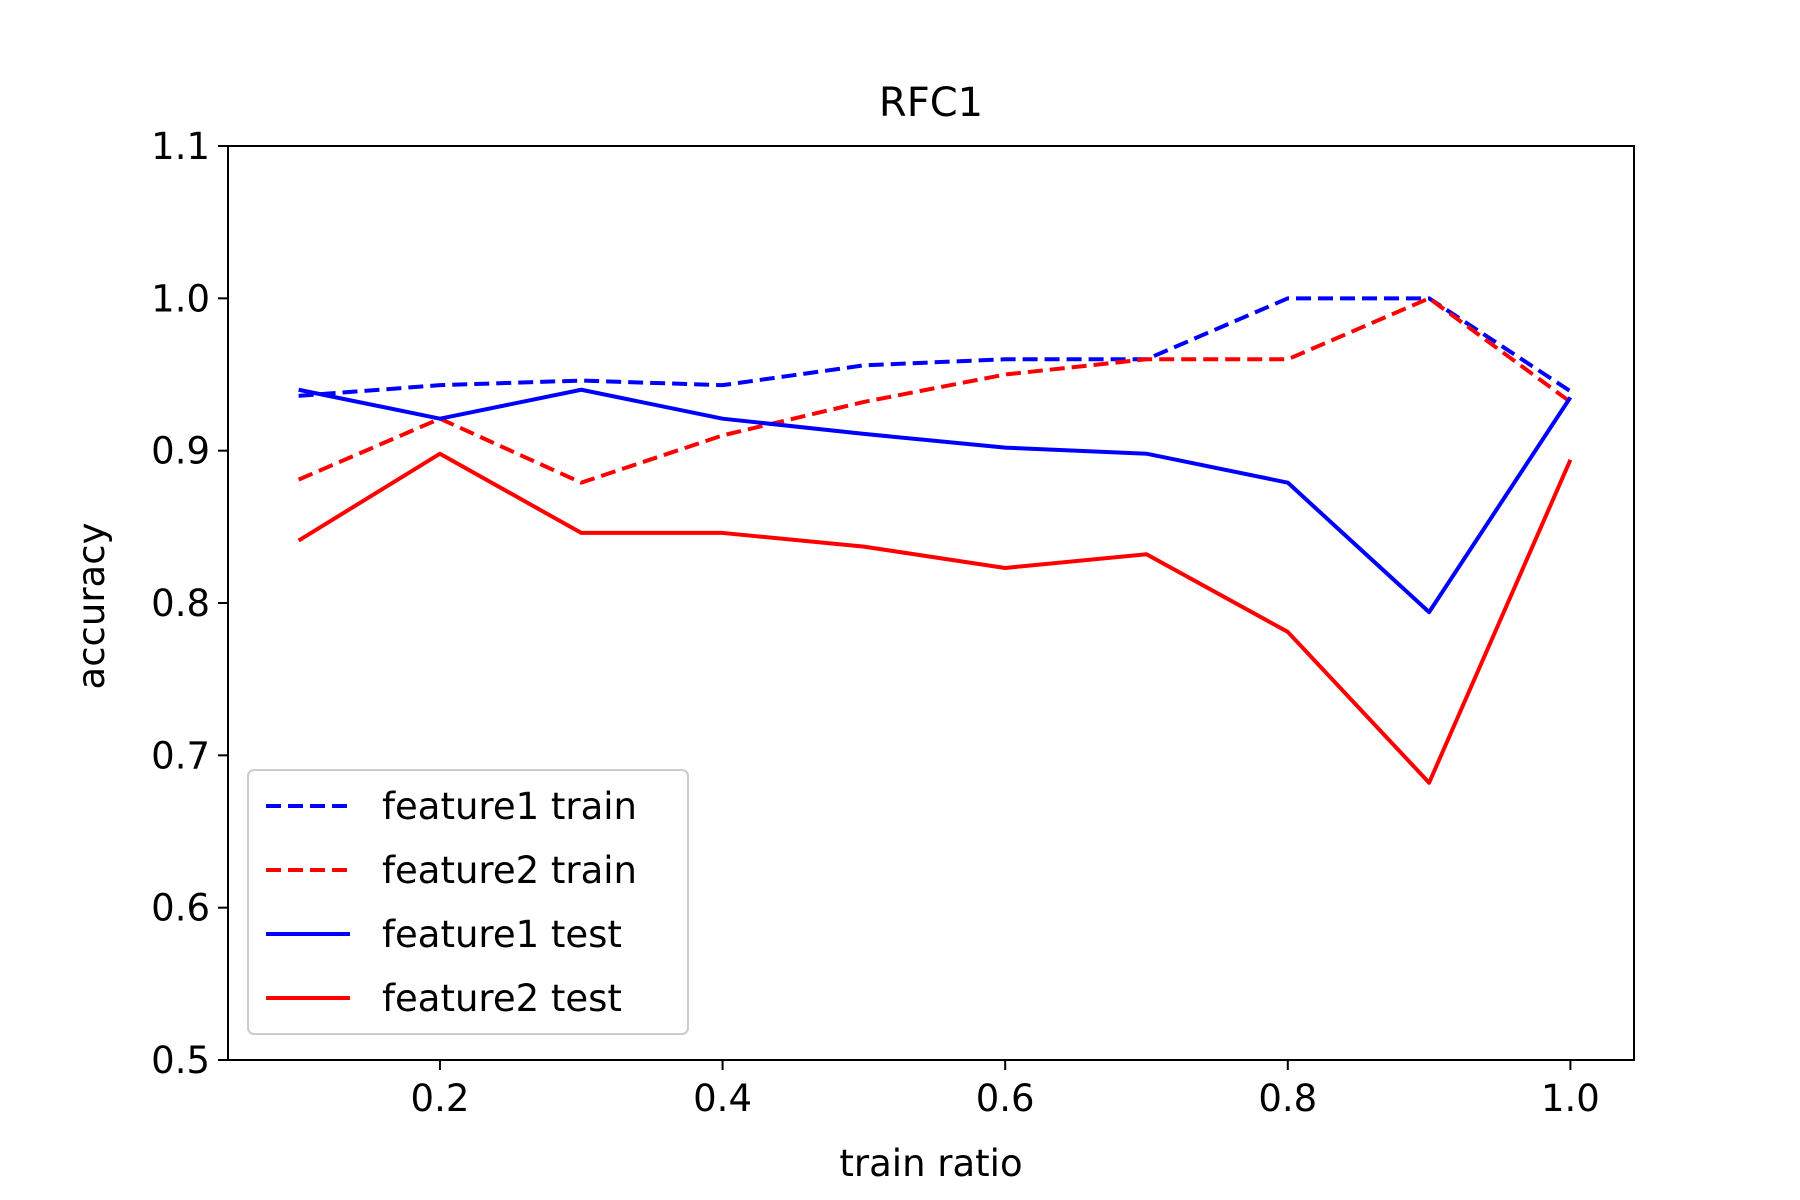  Describe the element at coordinates (1287, 1098) in the screenshot. I see `x-tick-label: 0.8` at that location.